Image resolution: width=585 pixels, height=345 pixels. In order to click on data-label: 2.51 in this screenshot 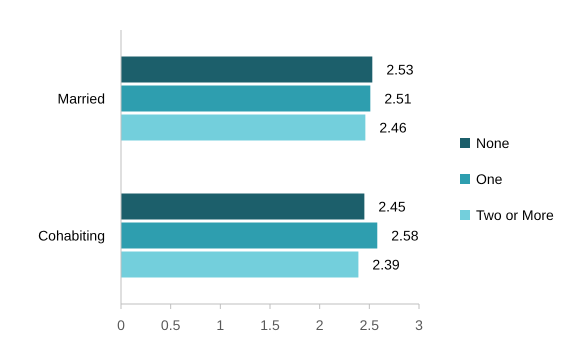, I will do `click(398, 98)`.